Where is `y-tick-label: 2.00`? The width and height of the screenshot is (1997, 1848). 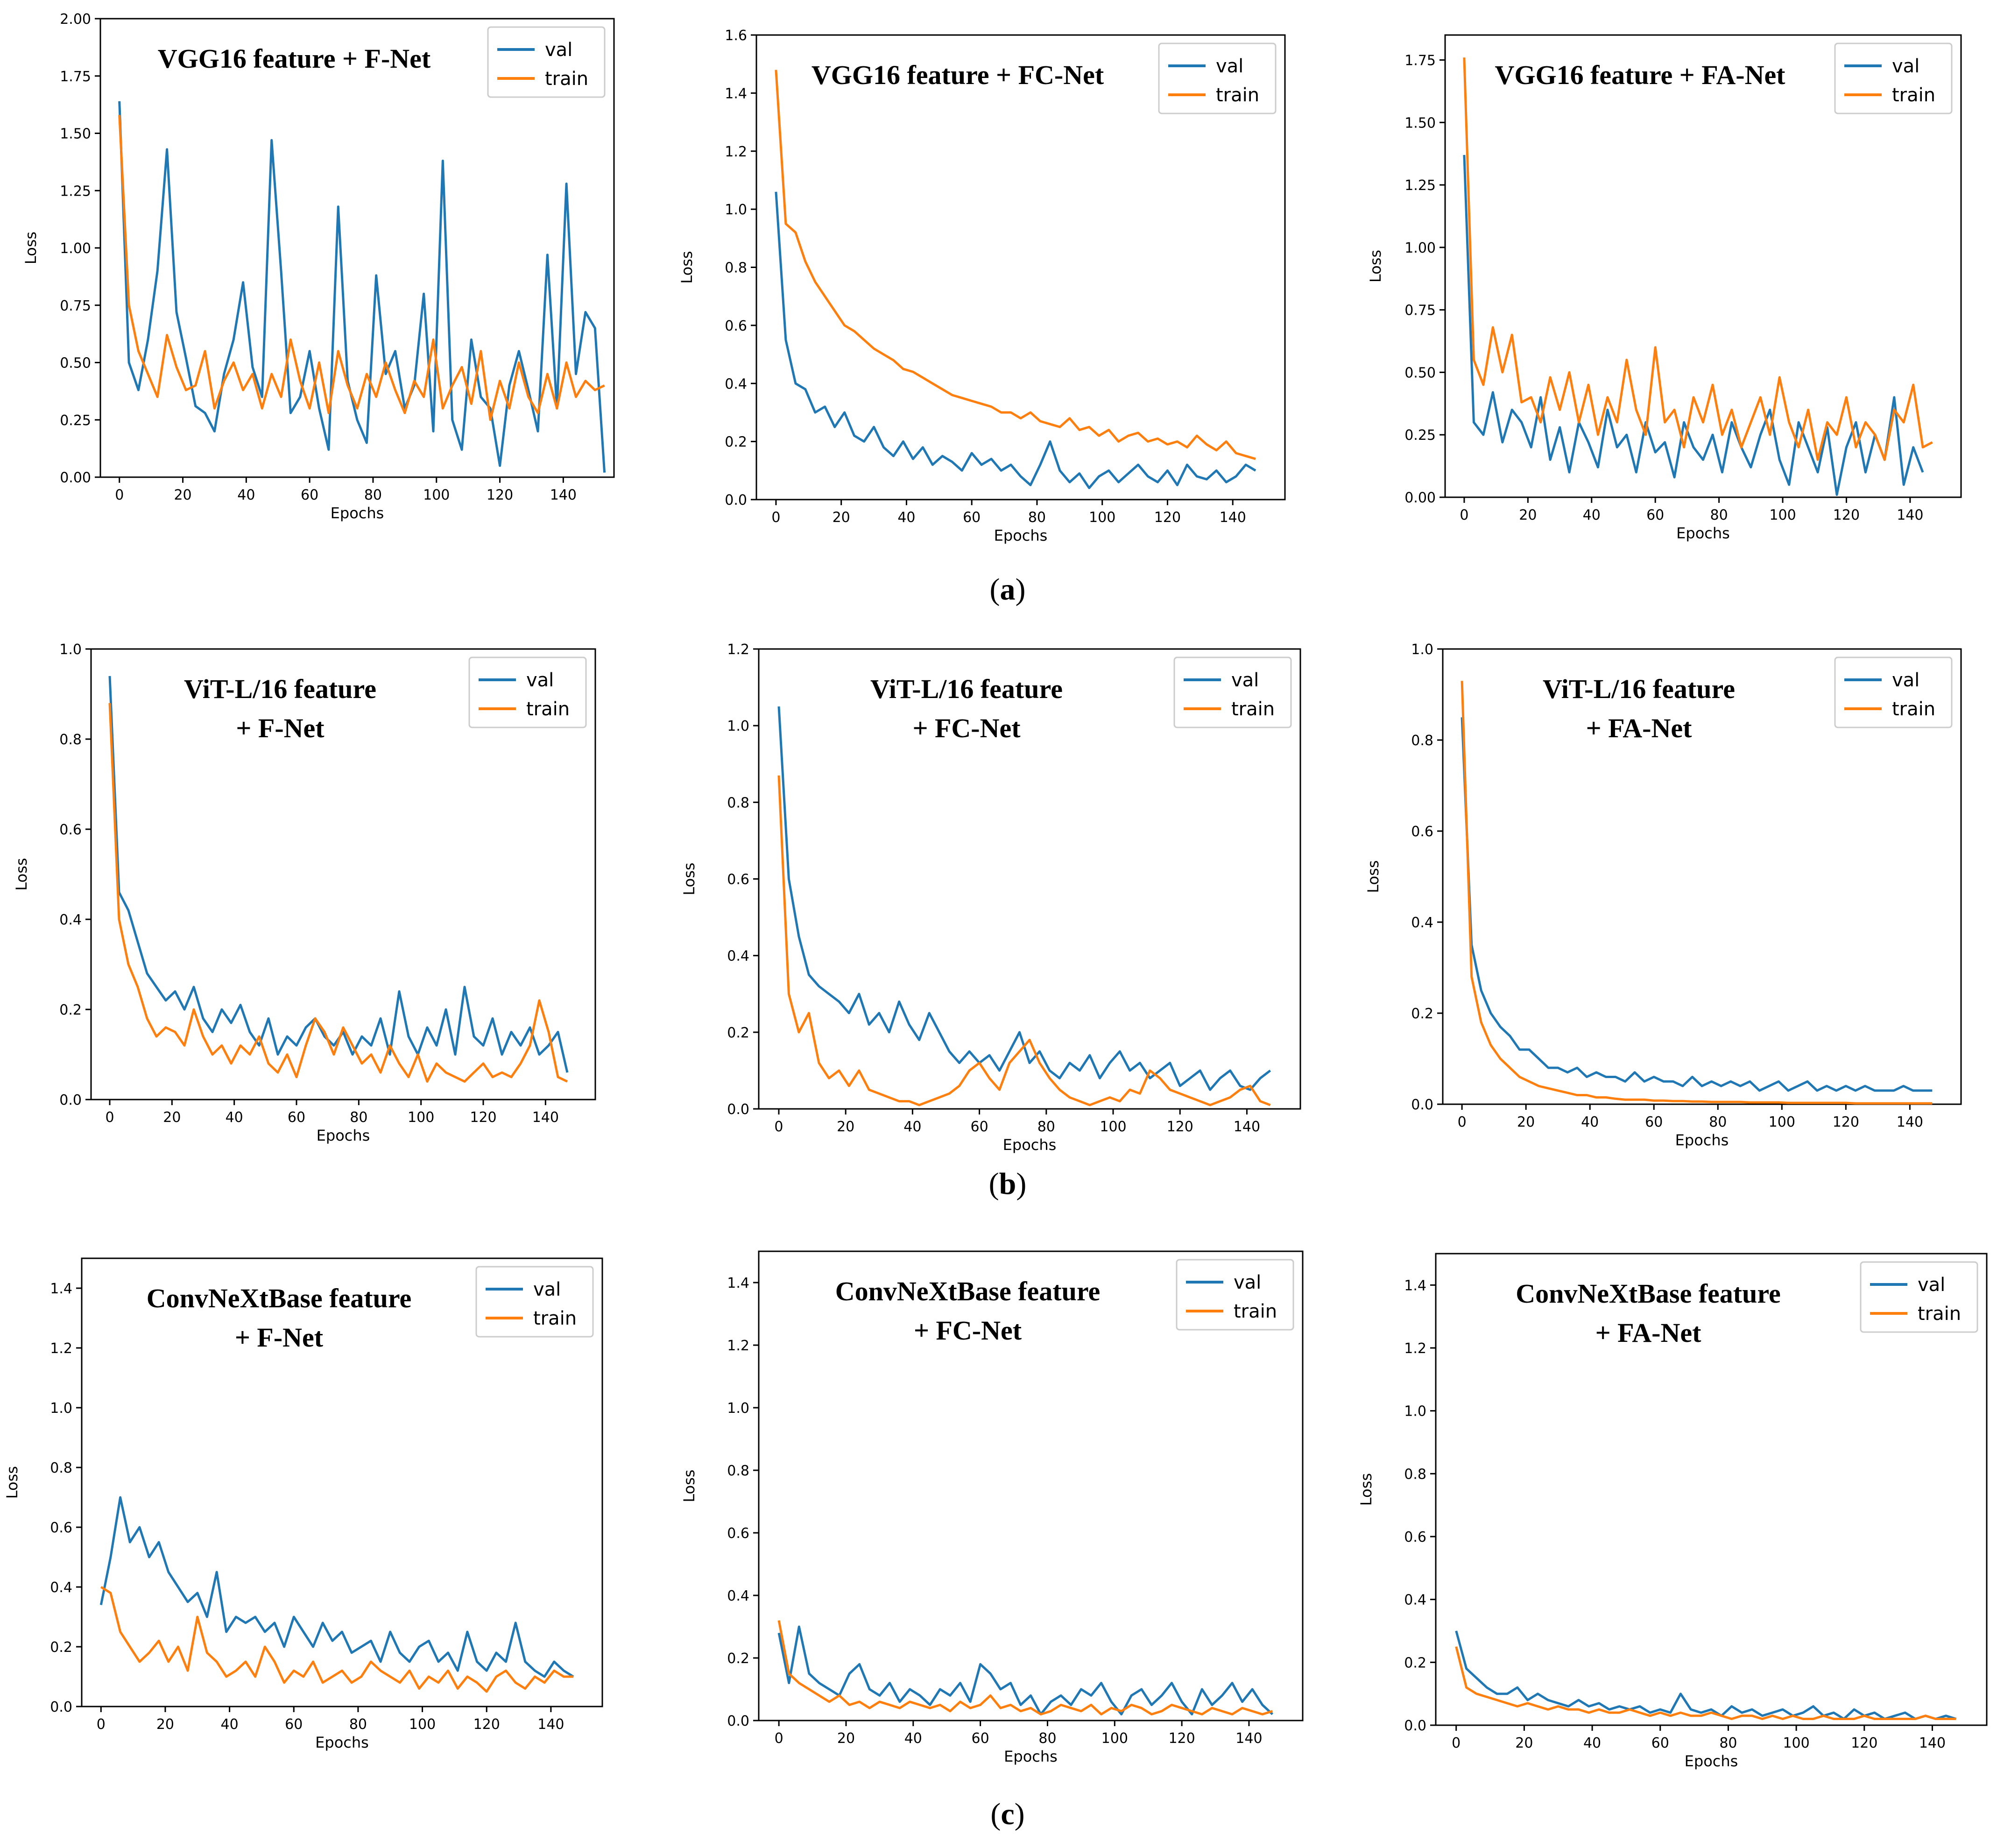 y-tick-label: 2.00 is located at coordinates (75, 19).